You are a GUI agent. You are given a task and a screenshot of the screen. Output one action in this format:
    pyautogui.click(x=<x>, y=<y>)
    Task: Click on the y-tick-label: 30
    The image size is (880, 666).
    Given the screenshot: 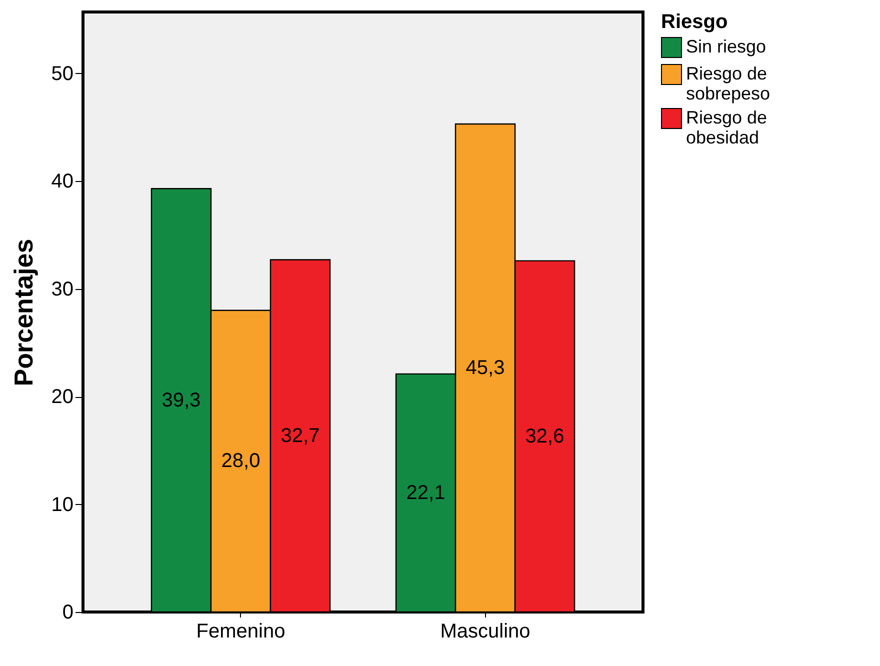 What is the action you would take?
    pyautogui.click(x=62, y=289)
    